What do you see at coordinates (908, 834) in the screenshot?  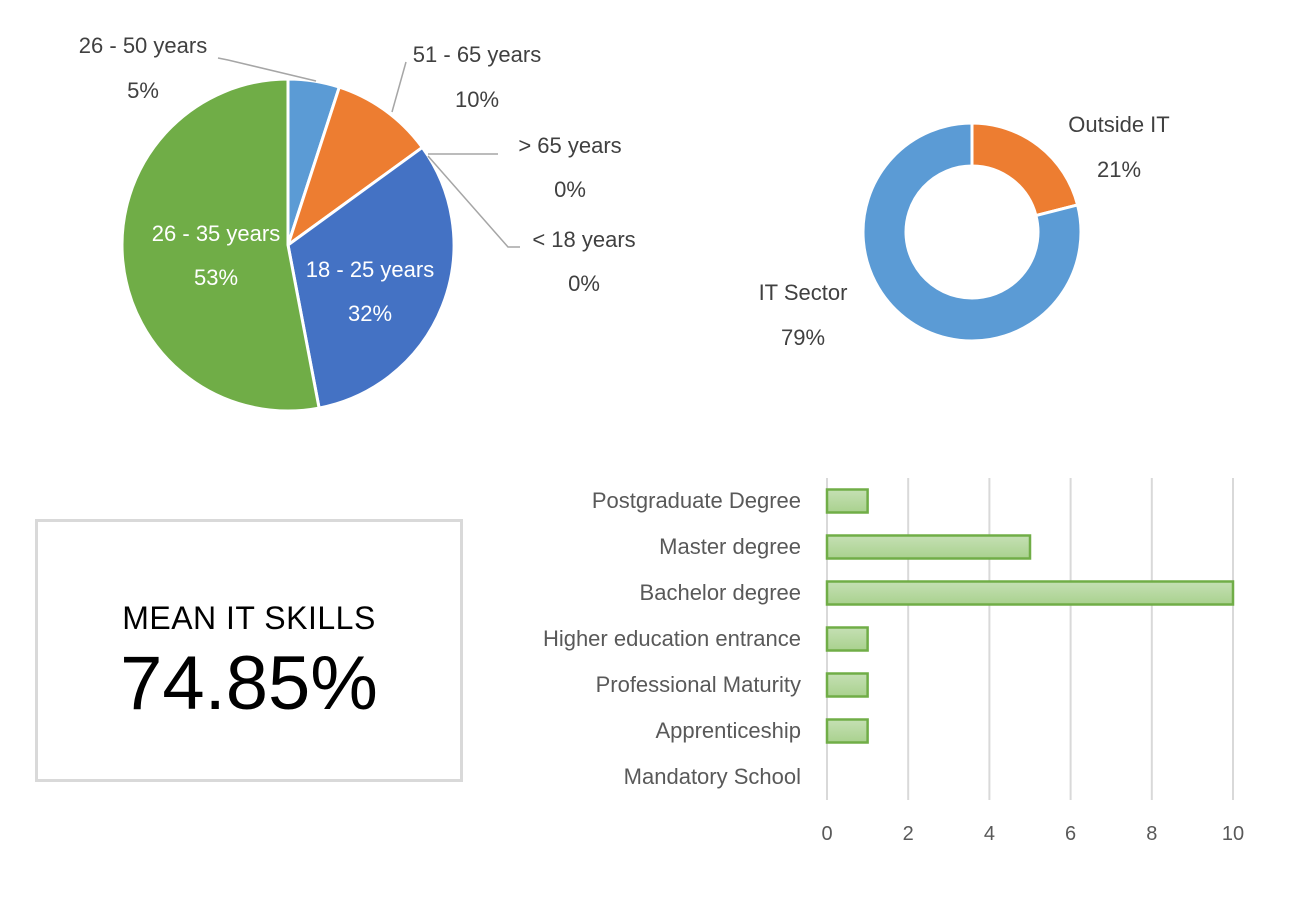 I see `x-tick-label: 2` at bounding box center [908, 834].